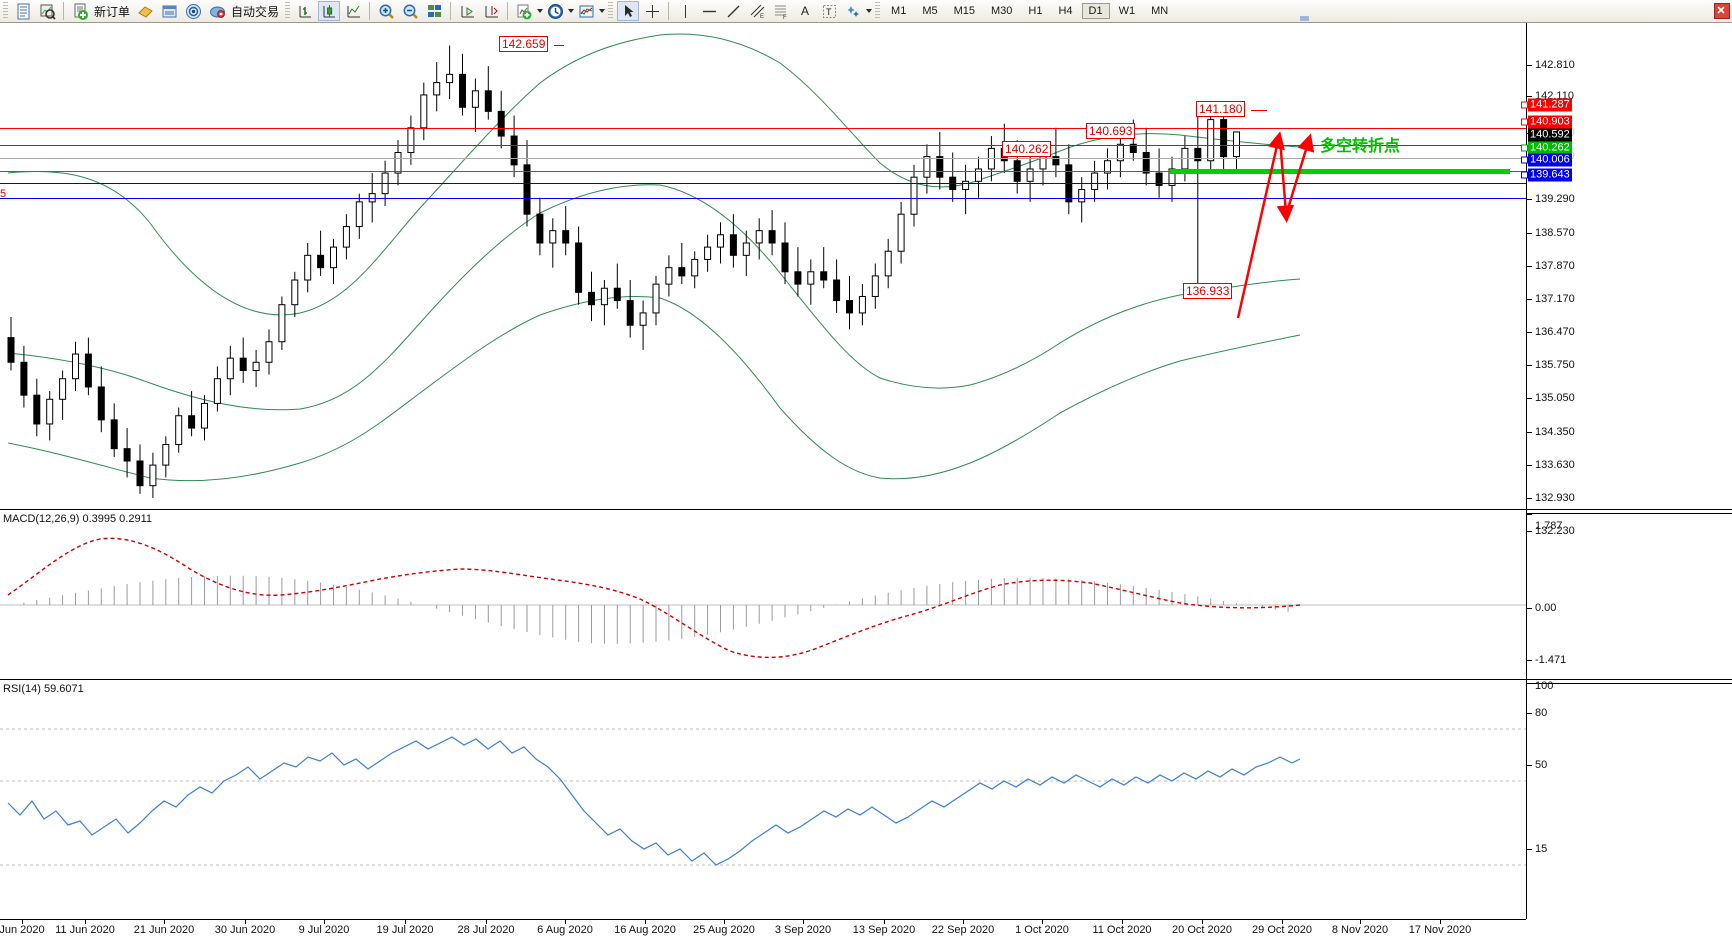  I want to click on fibonacci-icon: F, so click(781, 11).